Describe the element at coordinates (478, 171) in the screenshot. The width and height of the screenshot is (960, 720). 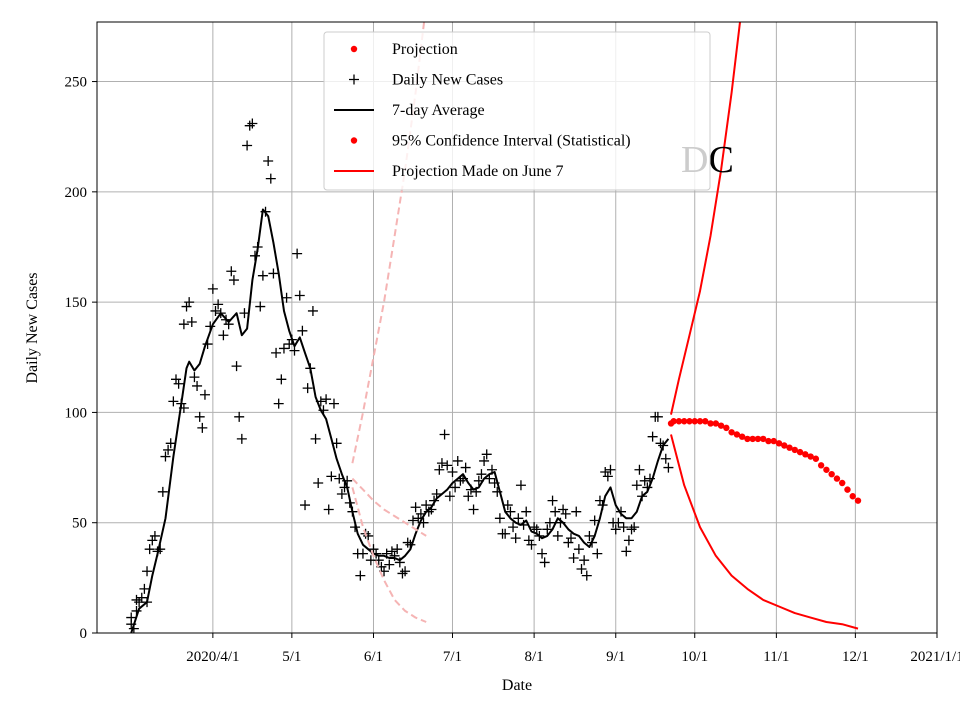
I see `legend-label: Projection Made on June 7` at that location.